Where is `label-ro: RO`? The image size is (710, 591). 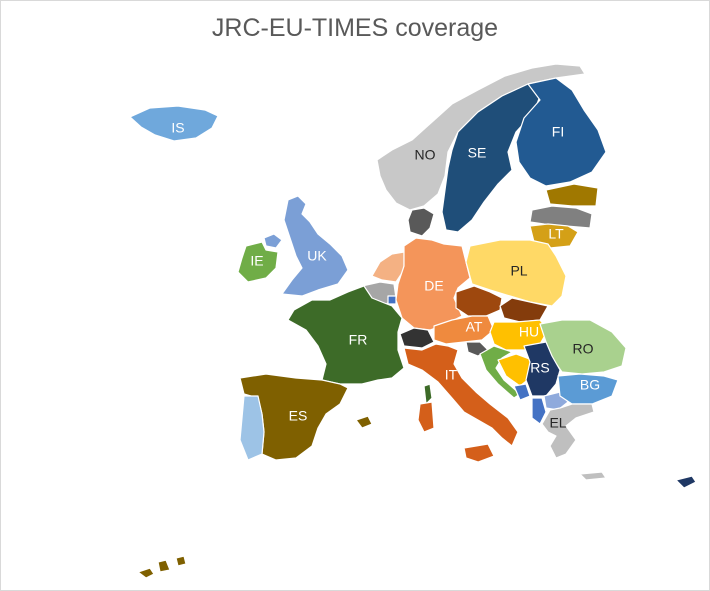
label-ro: RO is located at coordinates (583, 349).